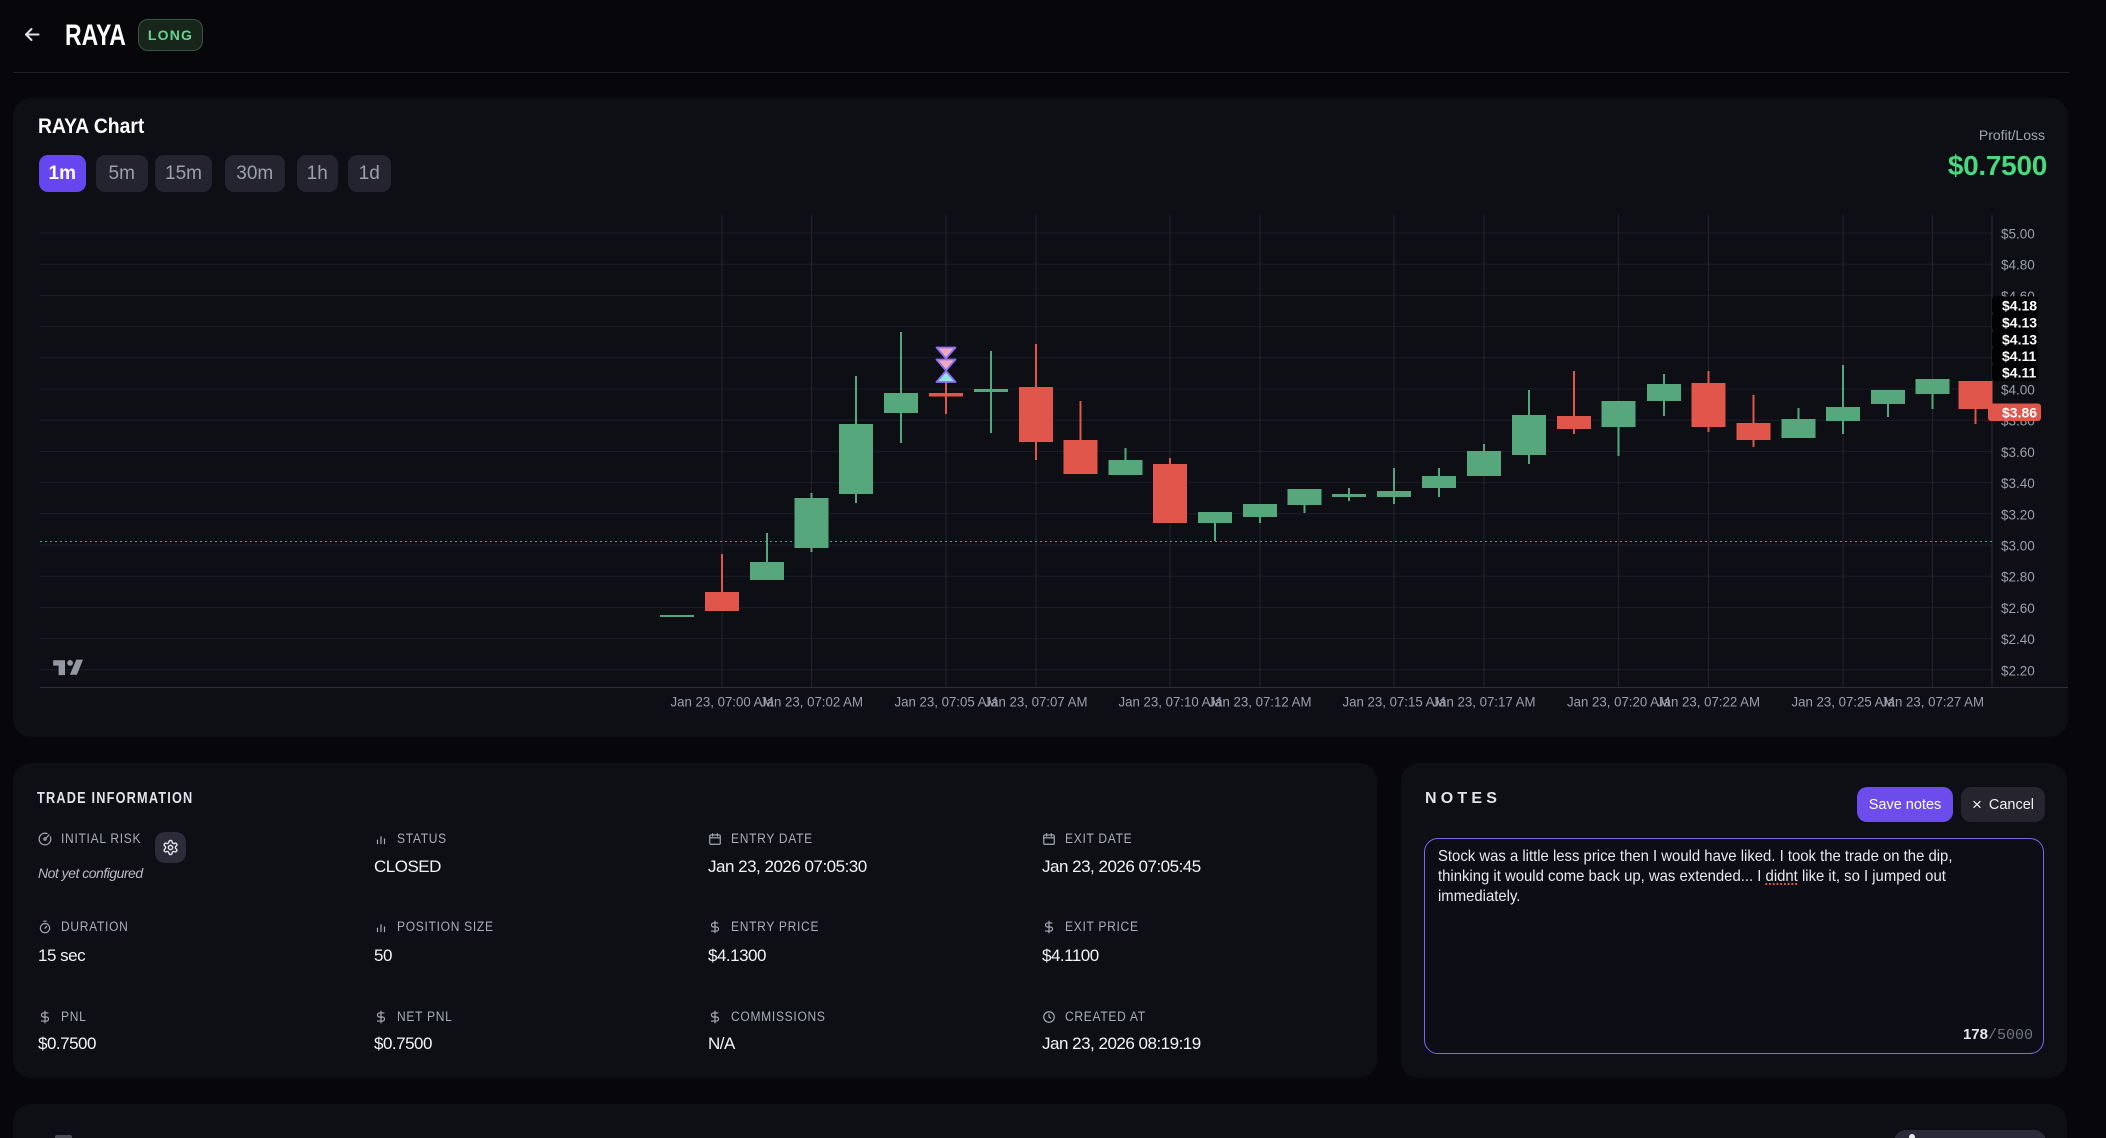 This screenshot has width=2106, height=1138. Describe the element at coordinates (2018, 577) in the screenshot. I see `svg-text: $2.80` at that location.